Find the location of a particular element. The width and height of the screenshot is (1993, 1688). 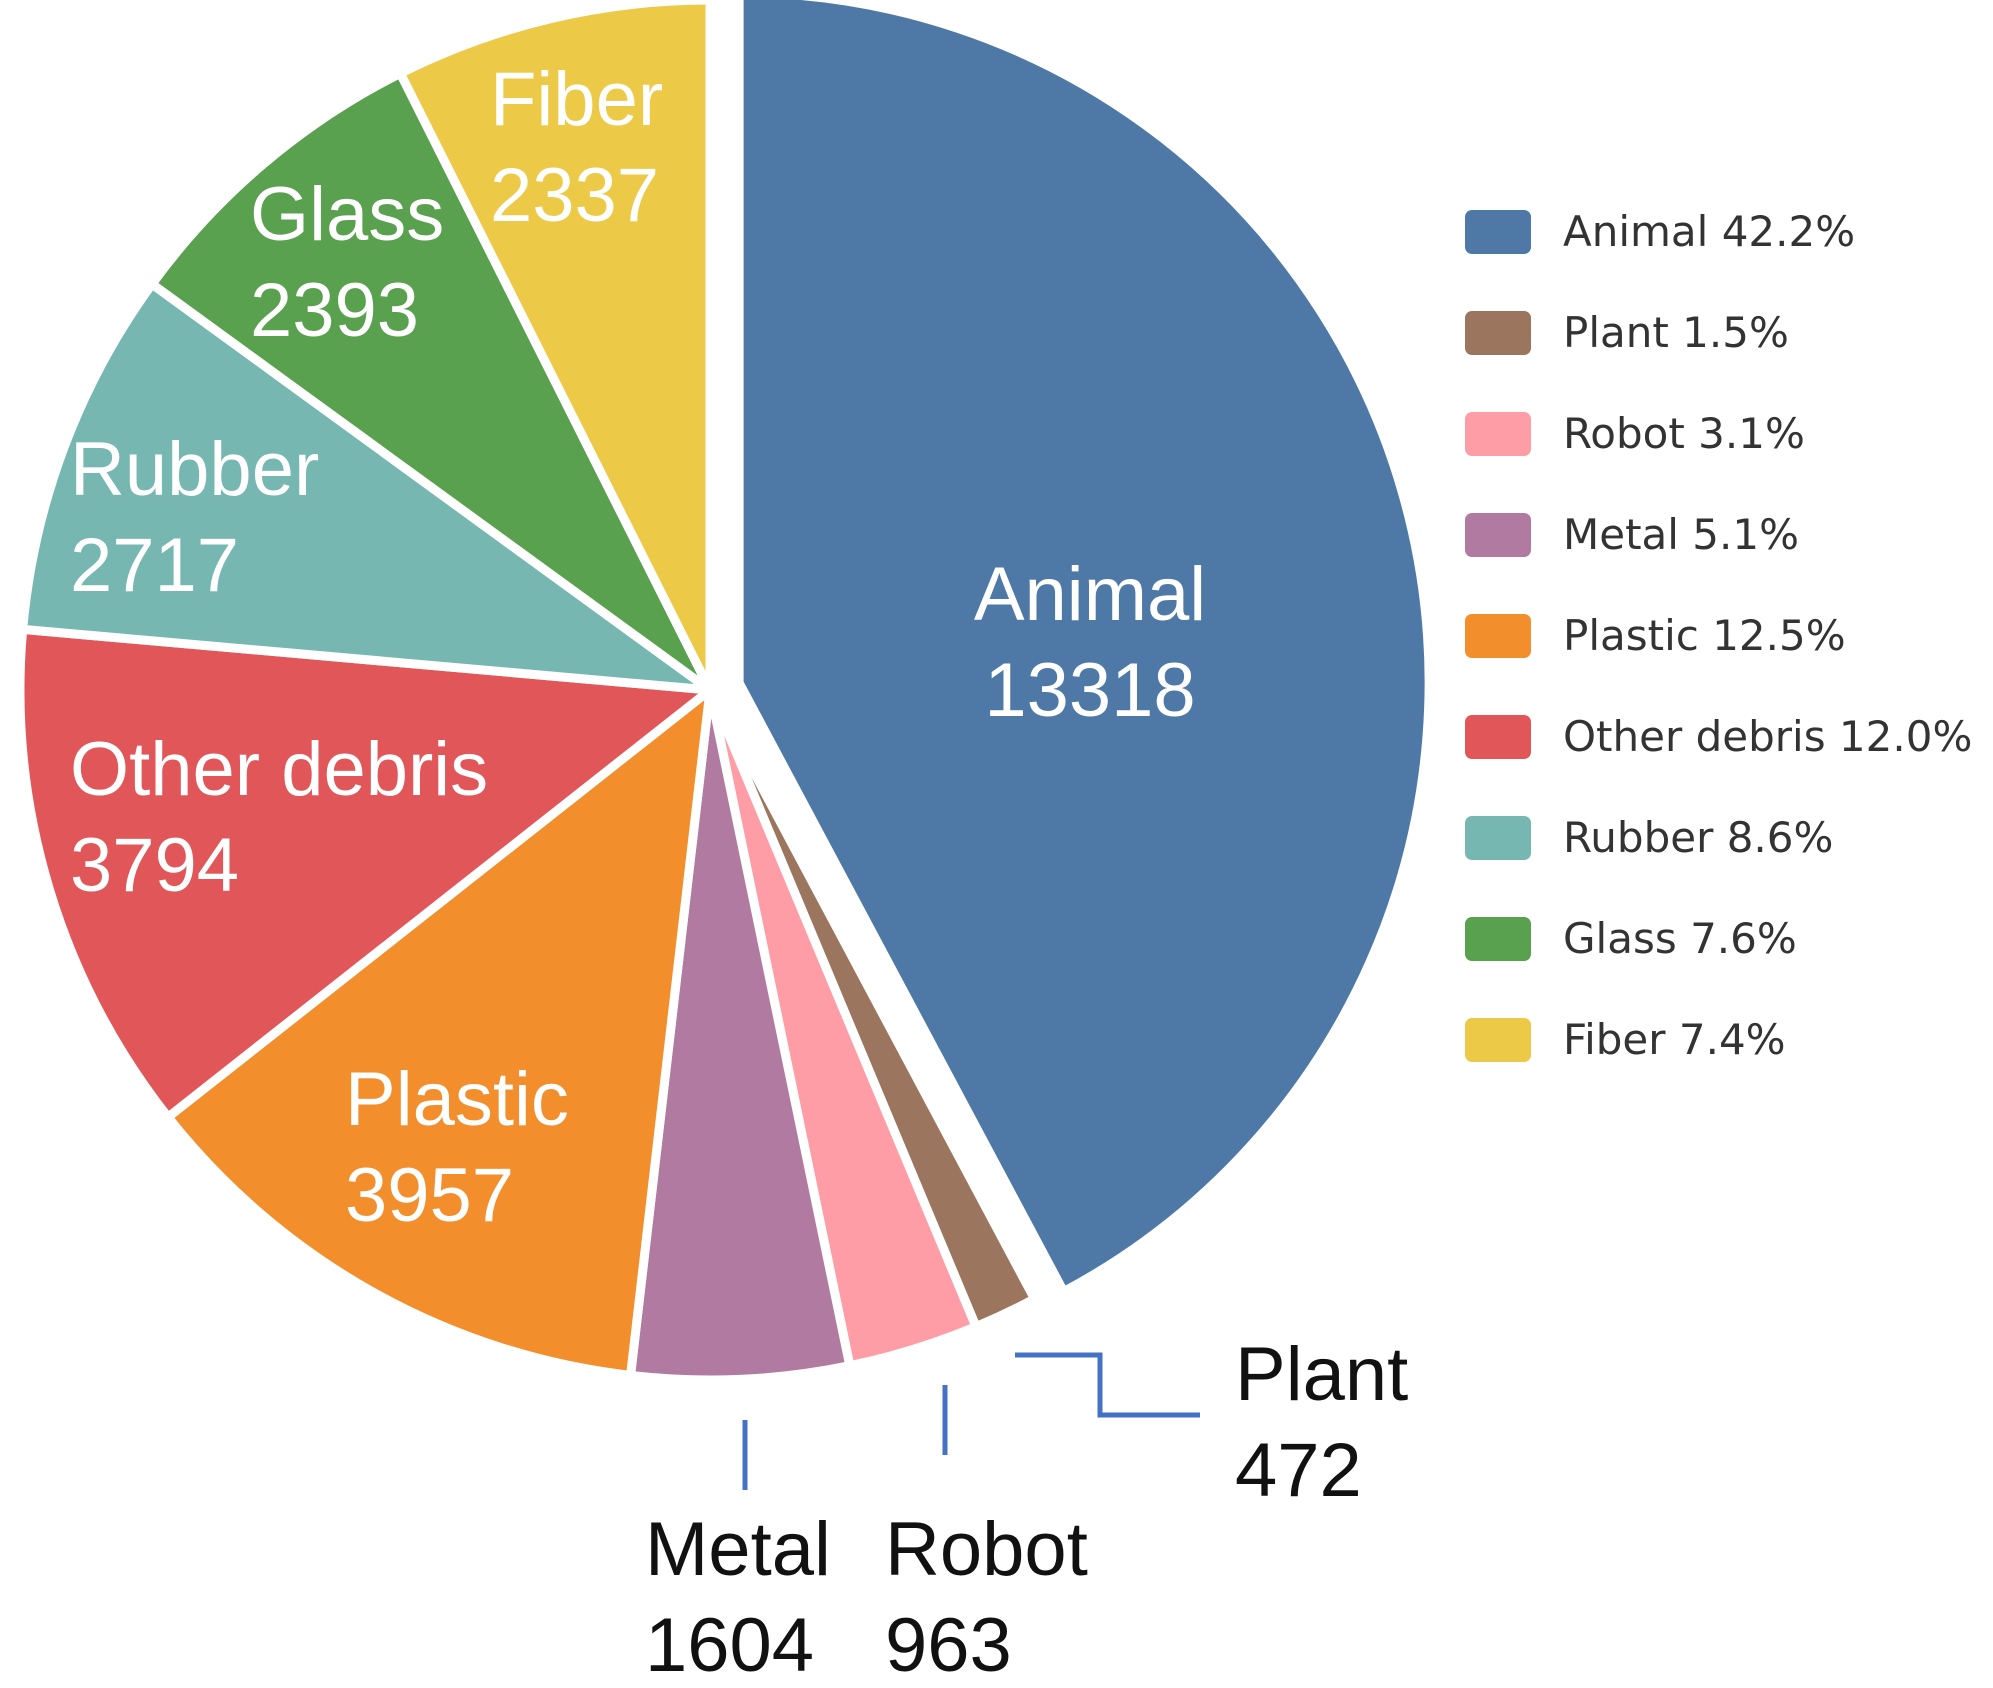

legend-swatch-plant is located at coordinates (1498, 333).